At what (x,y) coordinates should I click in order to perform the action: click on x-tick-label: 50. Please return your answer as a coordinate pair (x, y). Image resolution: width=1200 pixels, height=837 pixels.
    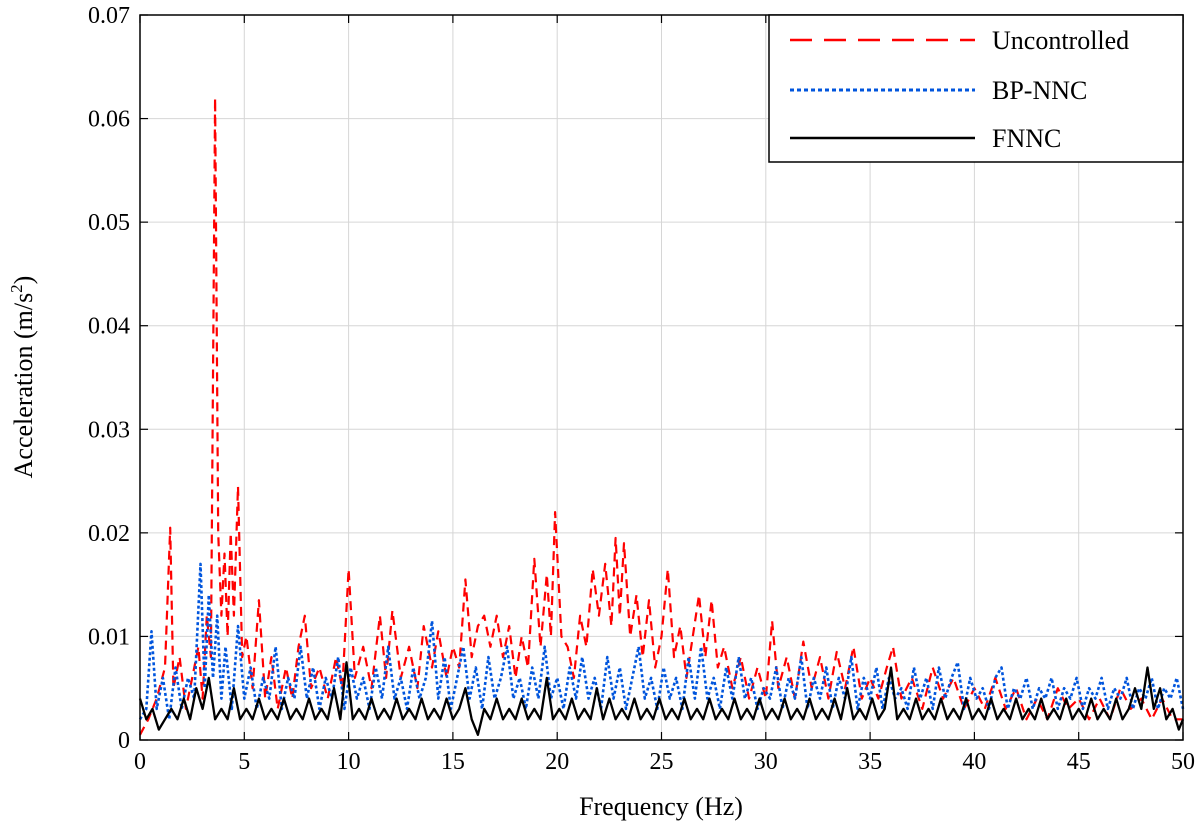
    Looking at the image, I should click on (1183, 762).